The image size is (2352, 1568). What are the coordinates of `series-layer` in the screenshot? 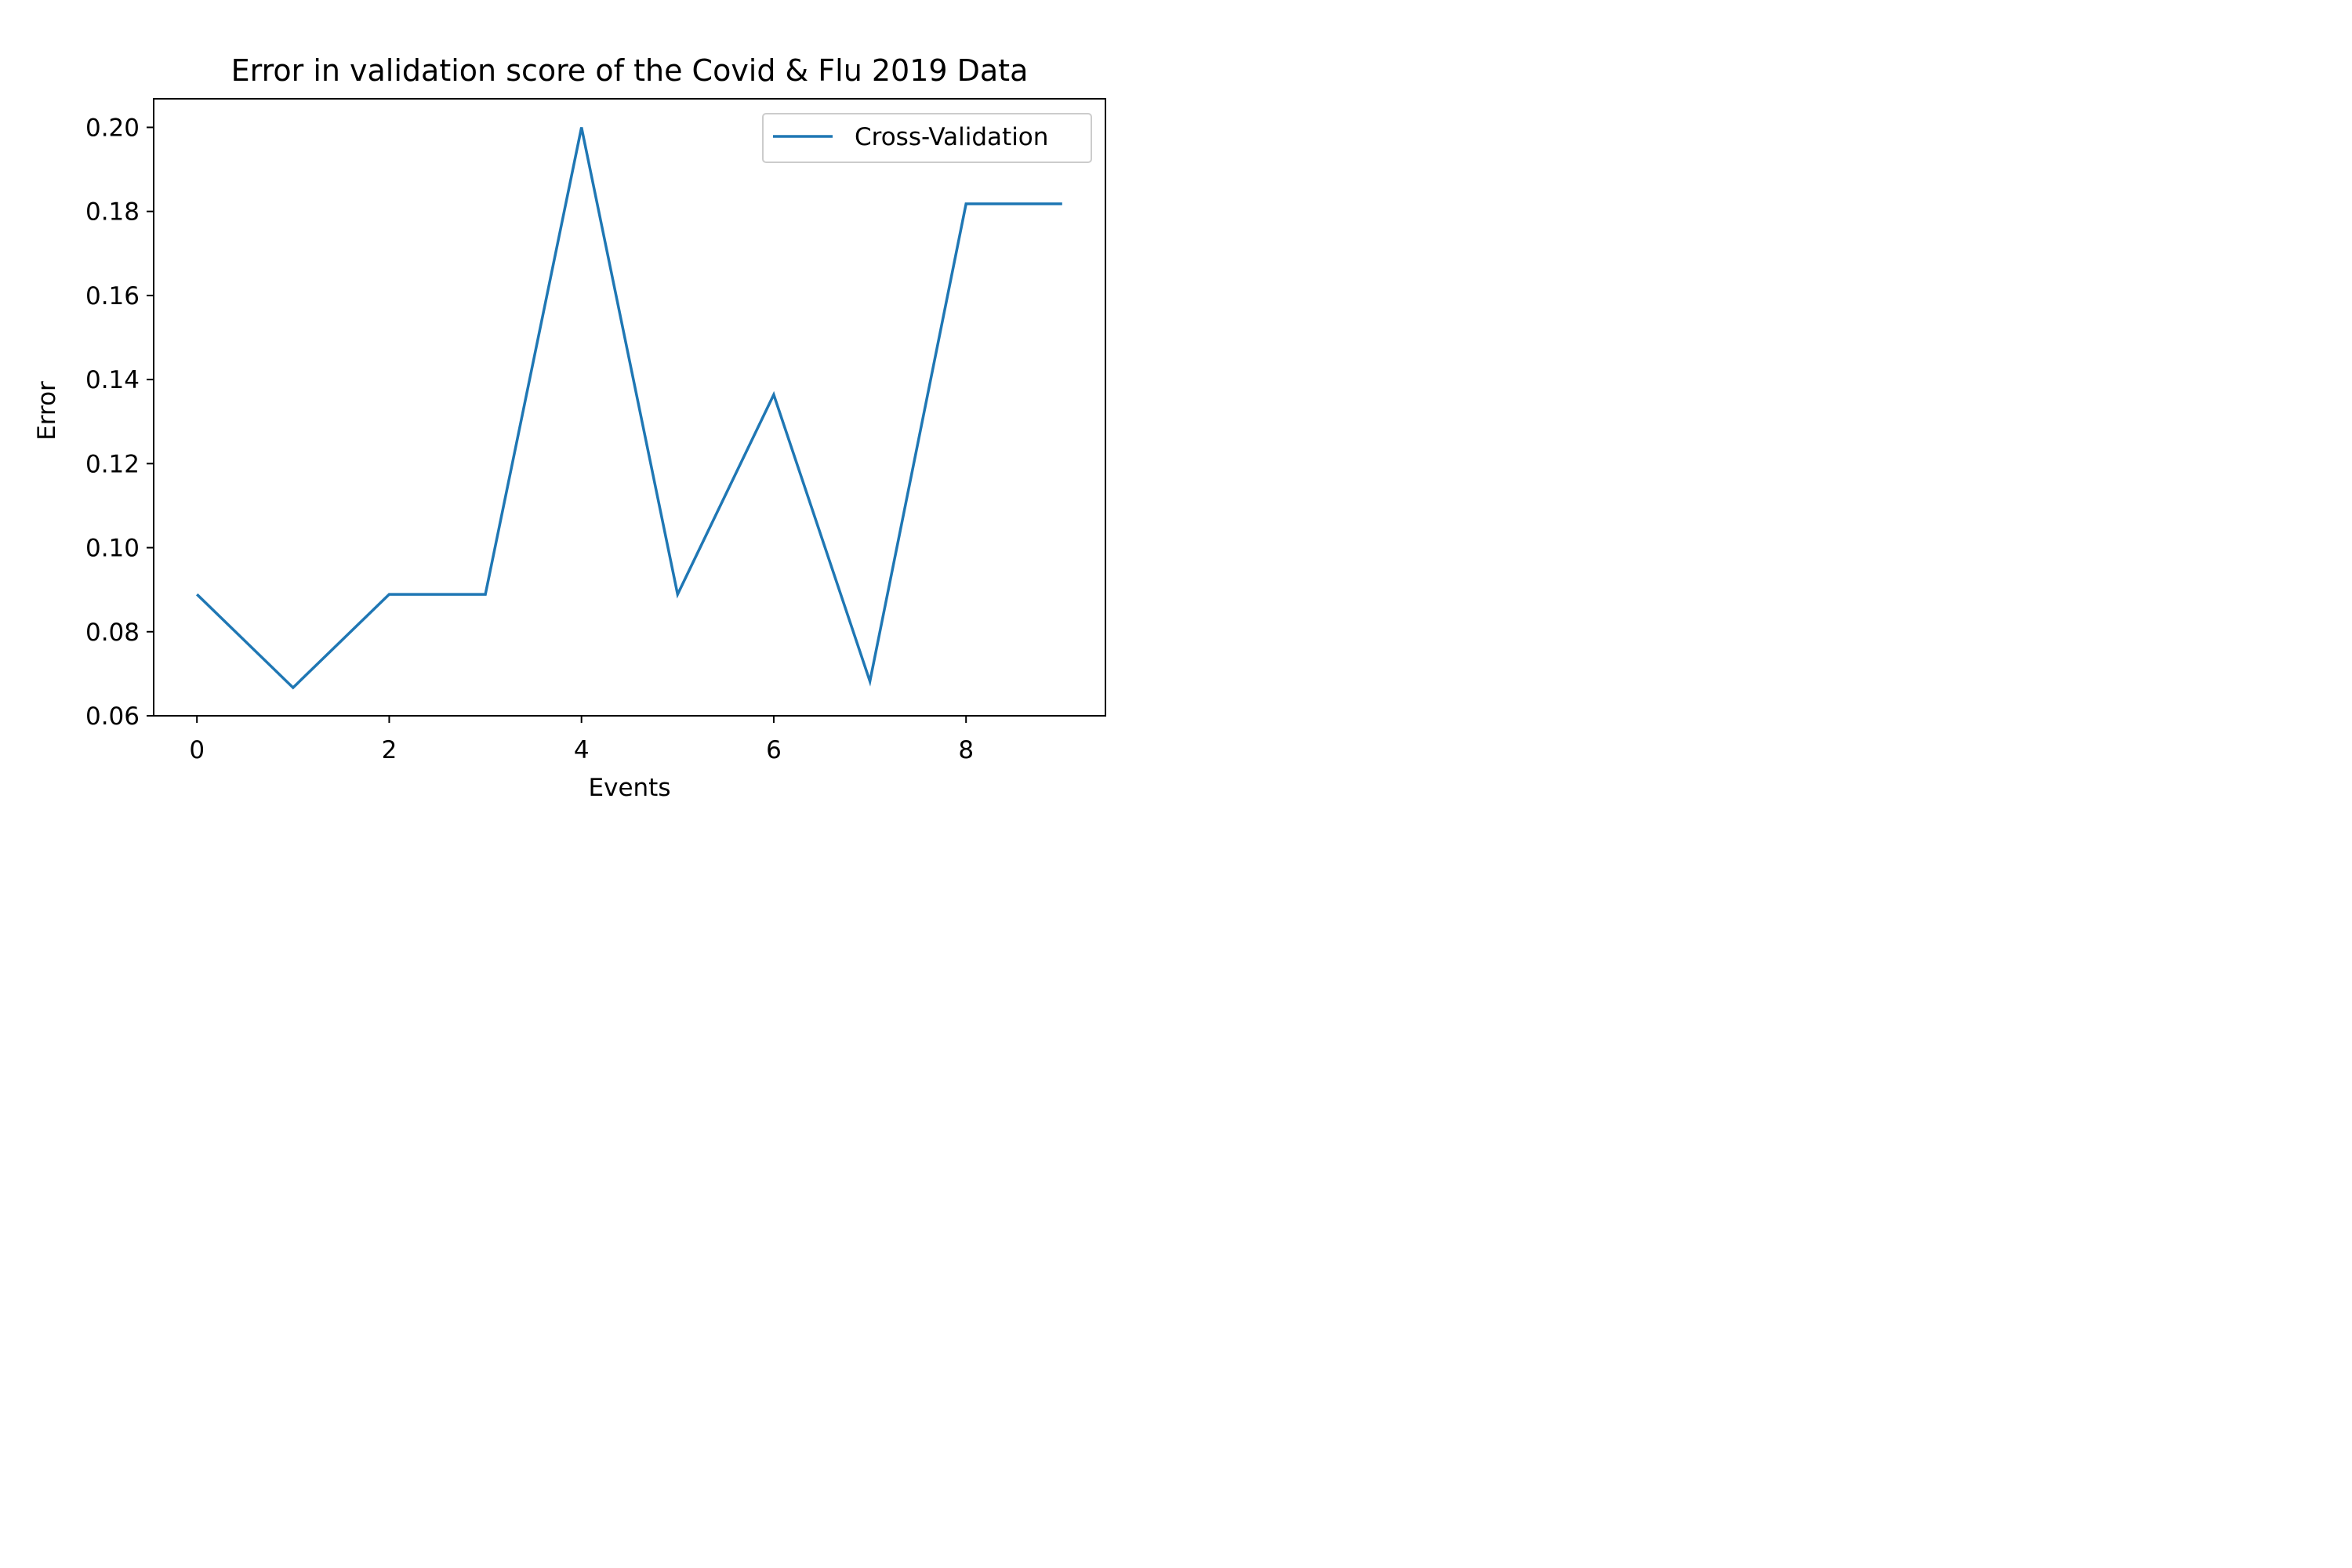 It's located at (628, 408).